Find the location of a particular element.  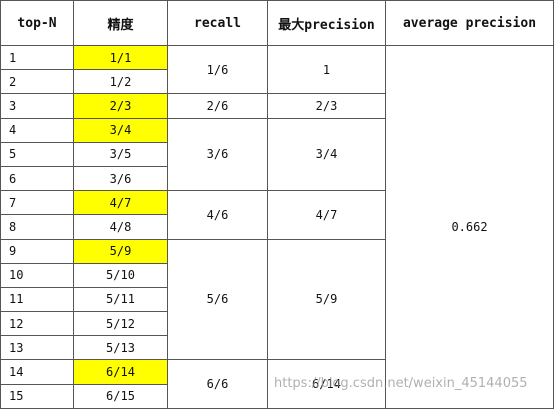

precision-cell: 6/15 is located at coordinates (120, 396).